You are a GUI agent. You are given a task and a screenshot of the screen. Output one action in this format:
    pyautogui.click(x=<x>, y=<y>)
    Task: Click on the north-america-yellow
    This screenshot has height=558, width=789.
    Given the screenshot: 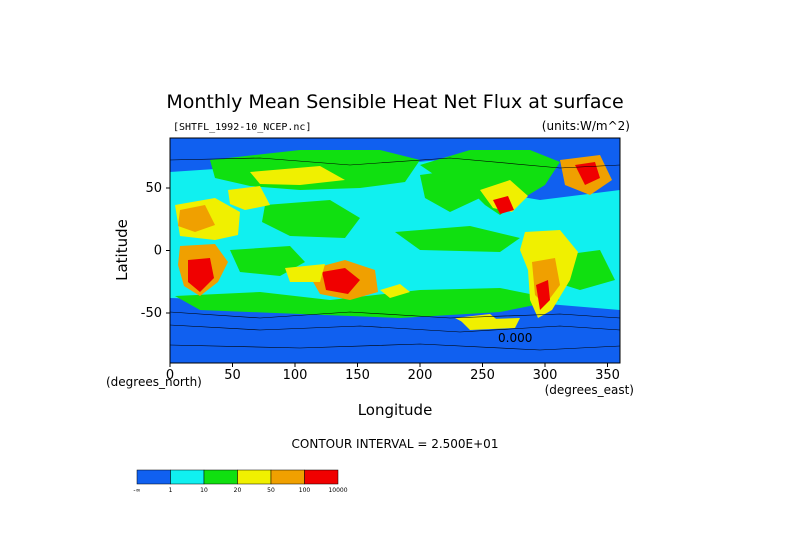 What is the action you would take?
    pyautogui.click(x=504, y=196)
    